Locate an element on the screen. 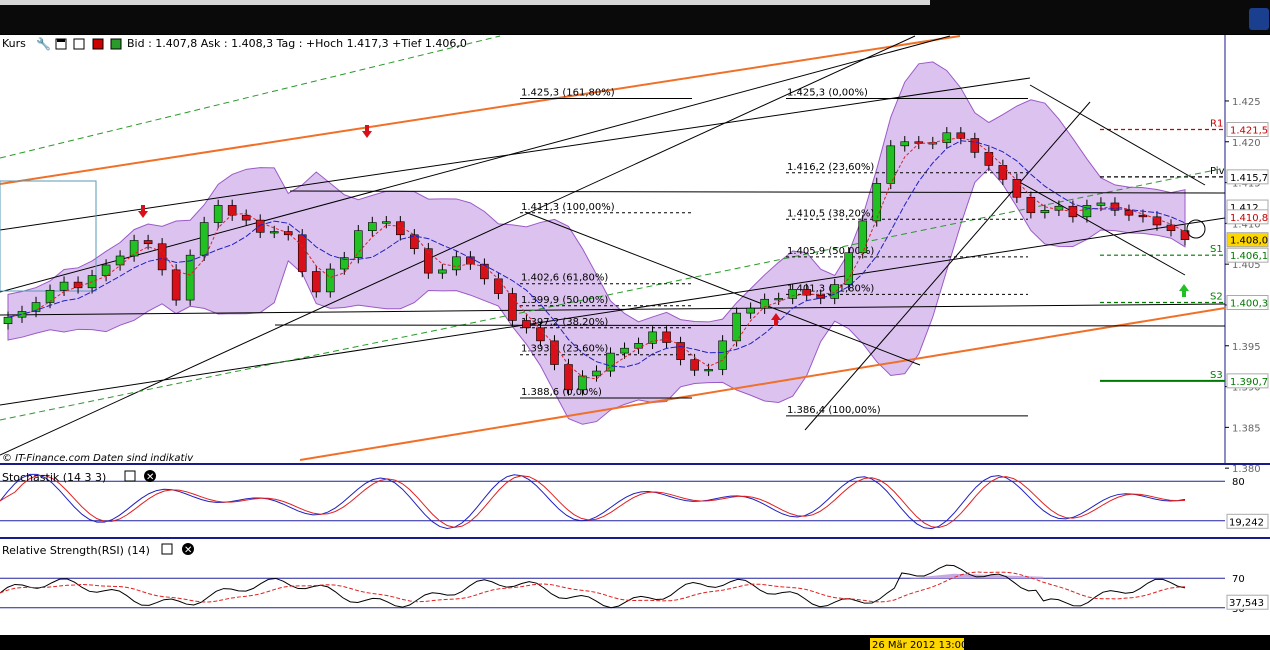 The height and width of the screenshot is (650, 1270). watermark: © IT-Finance.com Daten sind indikativ is located at coordinates (98, 458).